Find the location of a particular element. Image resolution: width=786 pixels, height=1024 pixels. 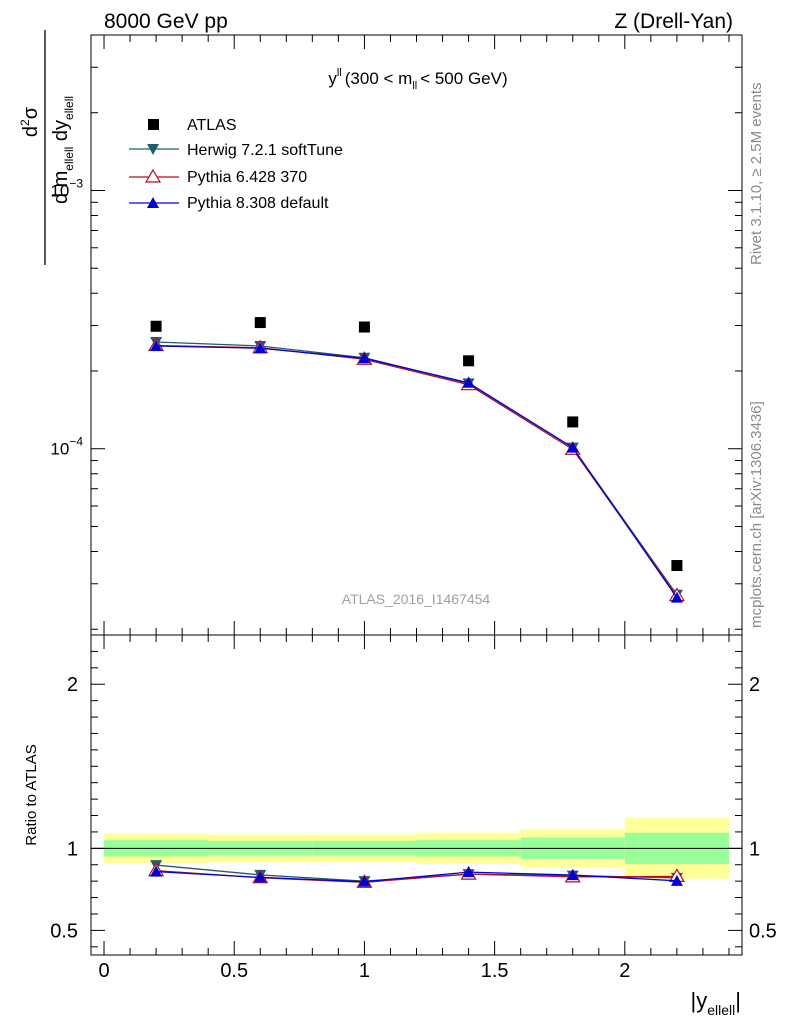

legend-entry-herwig: Herwig 7.2.1 softTune is located at coordinates (236, 150).